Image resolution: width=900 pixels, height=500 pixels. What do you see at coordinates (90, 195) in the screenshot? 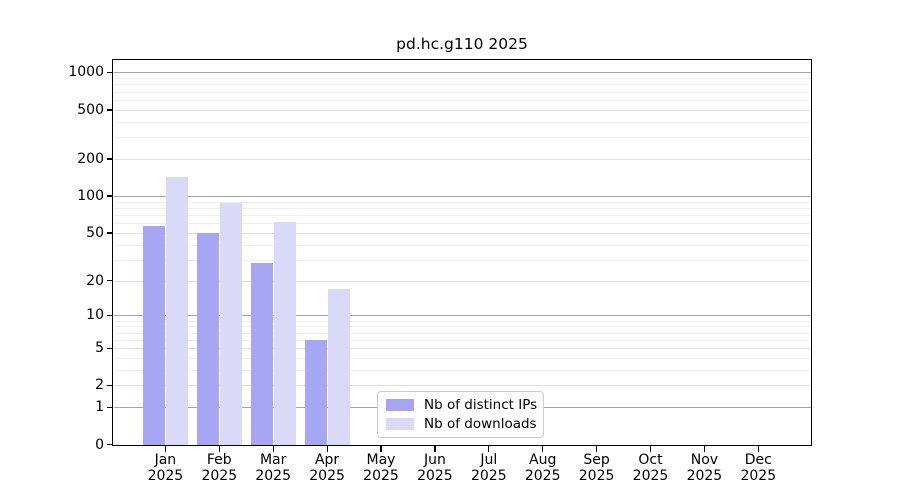
I see `y-tick-label: 100` at bounding box center [90, 195].